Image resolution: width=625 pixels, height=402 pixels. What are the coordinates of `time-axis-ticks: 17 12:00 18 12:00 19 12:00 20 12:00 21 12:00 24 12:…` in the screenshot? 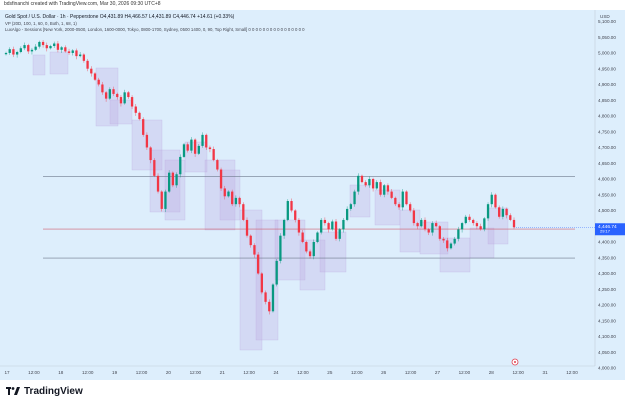 It's located at (291, 372).